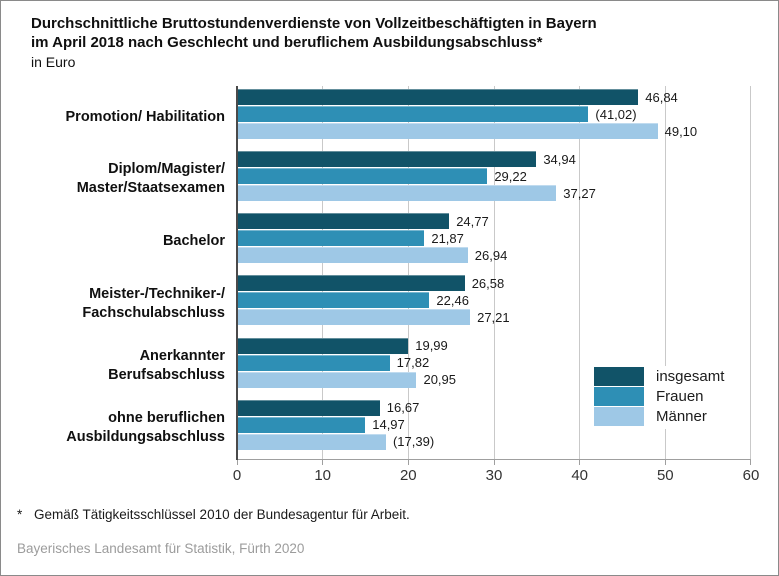 This screenshot has width=779, height=576. I want to click on legend: insgesamt Frauen Männer, so click(662, 397).